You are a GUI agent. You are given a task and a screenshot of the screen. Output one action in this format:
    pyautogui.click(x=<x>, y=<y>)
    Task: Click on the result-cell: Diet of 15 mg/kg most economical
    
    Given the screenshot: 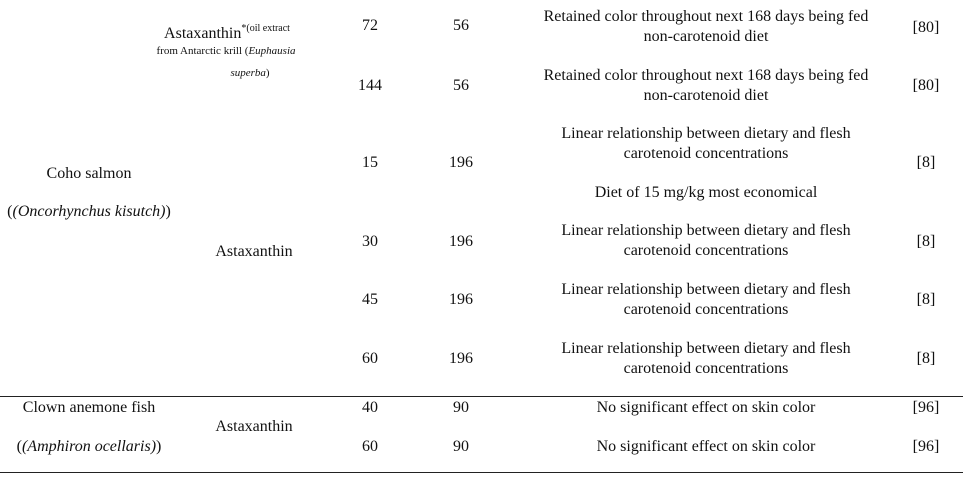 What is the action you would take?
    pyautogui.click(x=706, y=192)
    